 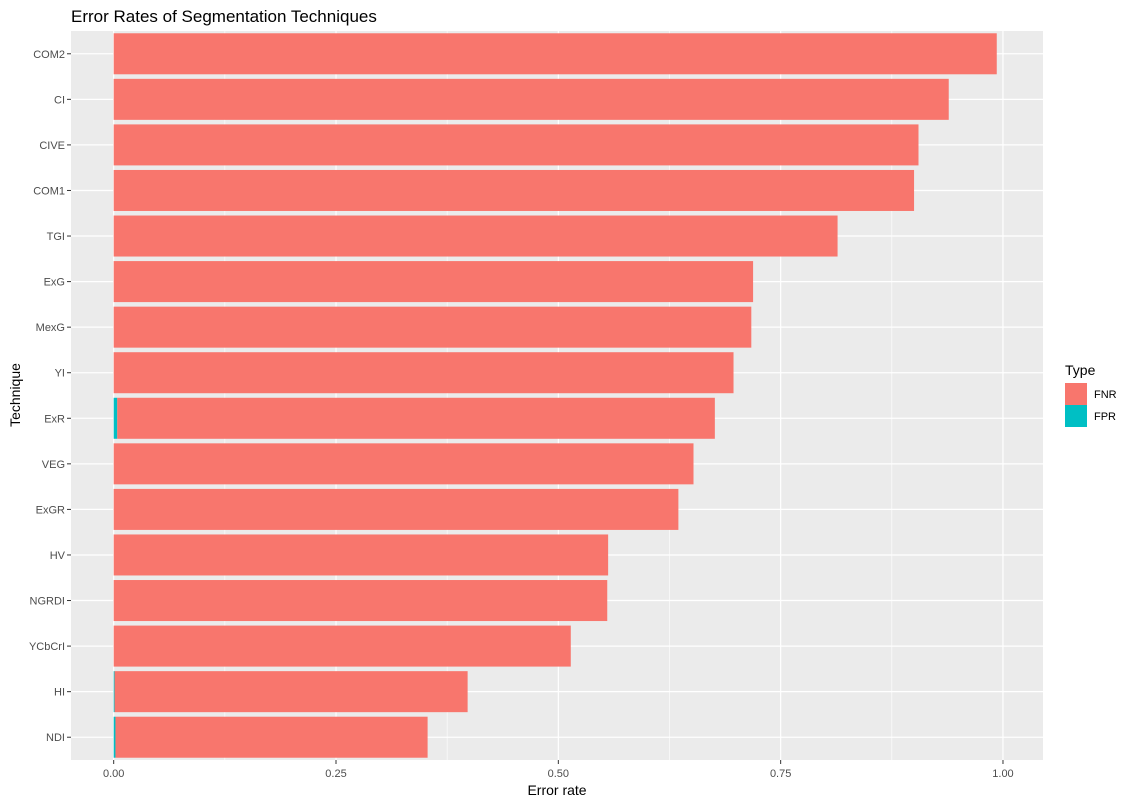 What do you see at coordinates (114, 737) in the screenshot?
I see `bar-fpr-ndi` at bounding box center [114, 737].